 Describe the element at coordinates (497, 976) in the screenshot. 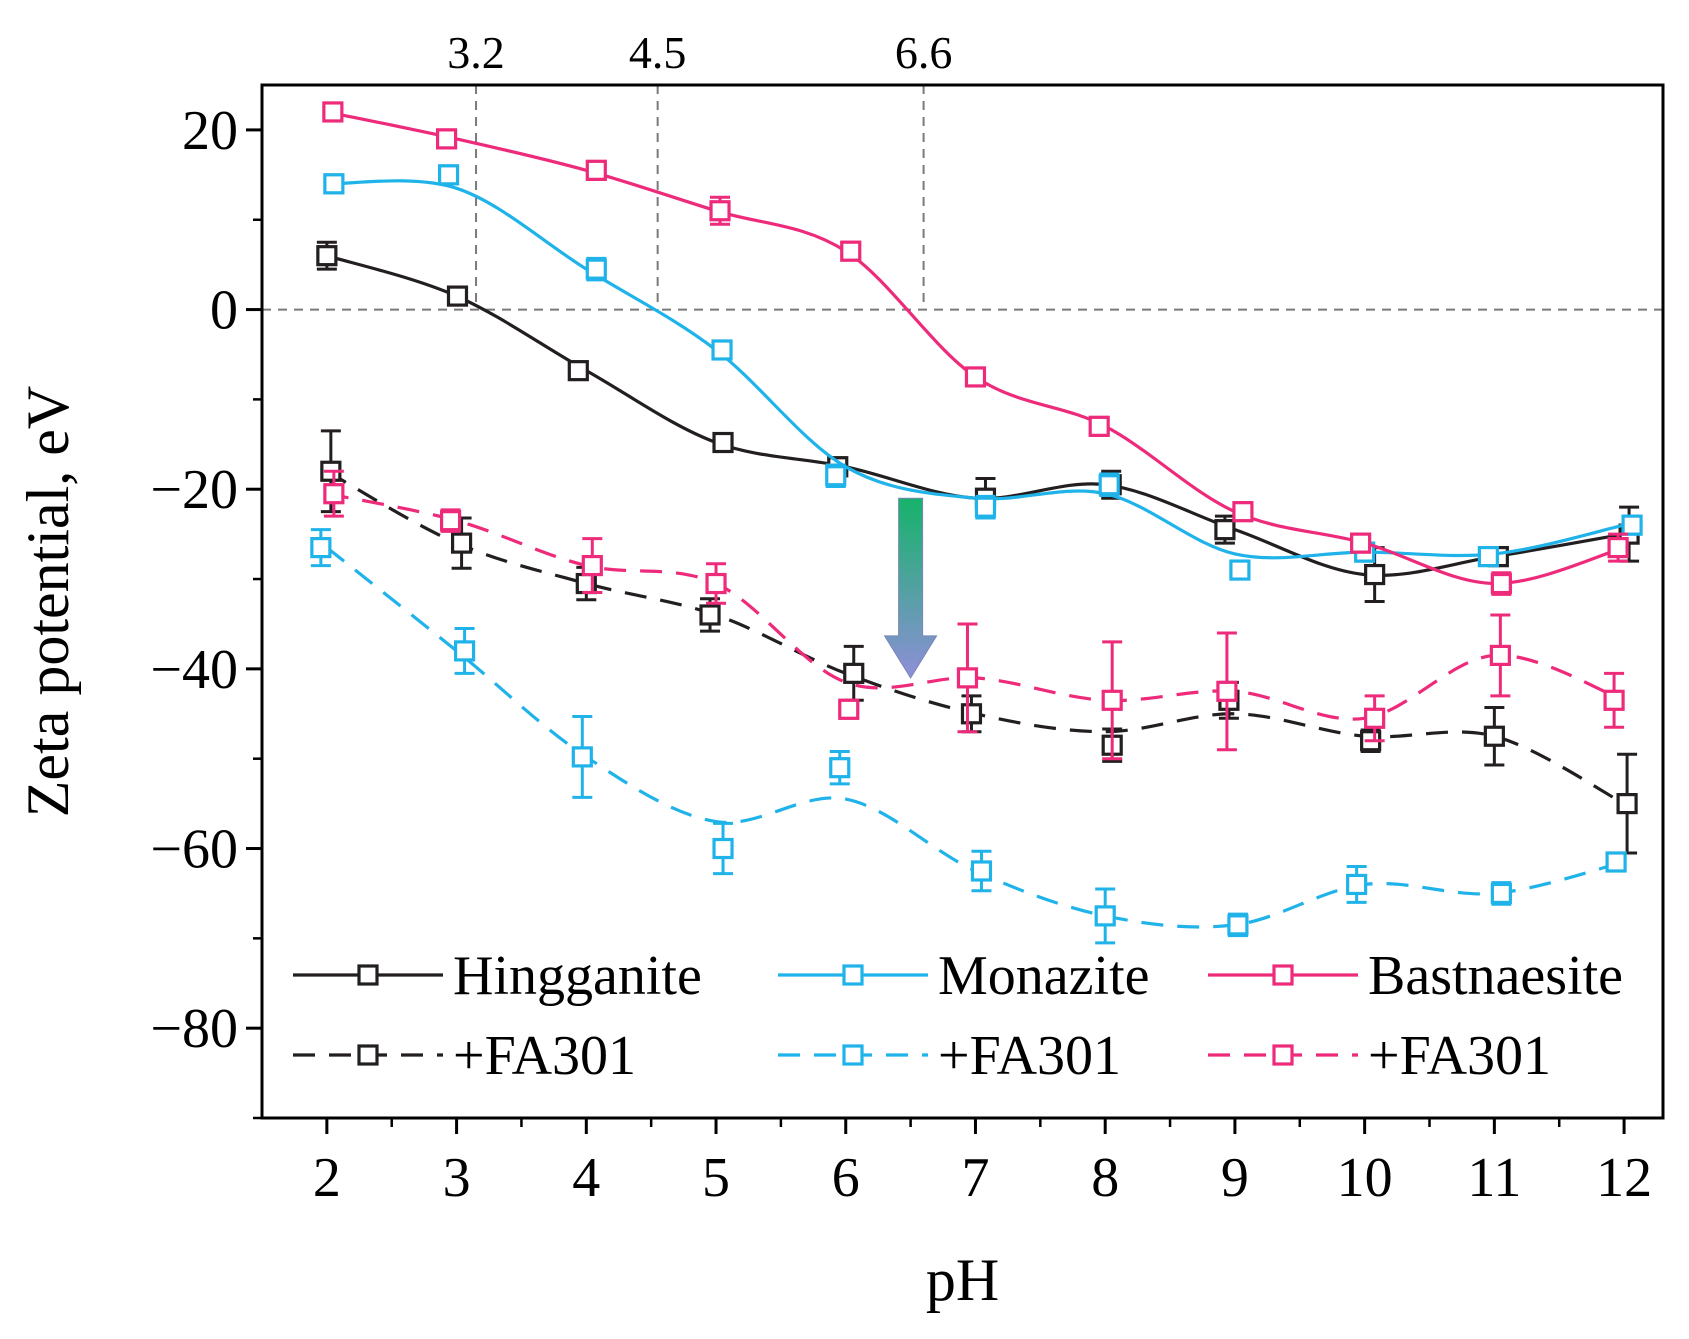

I see `legend-item: Hingganite` at that location.